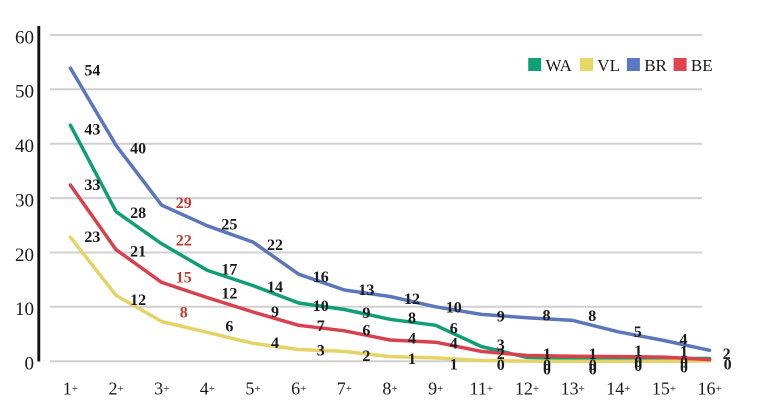 The height and width of the screenshot is (418, 770). What do you see at coordinates (298, 389) in the screenshot?
I see `svg-text: 6+` at bounding box center [298, 389].